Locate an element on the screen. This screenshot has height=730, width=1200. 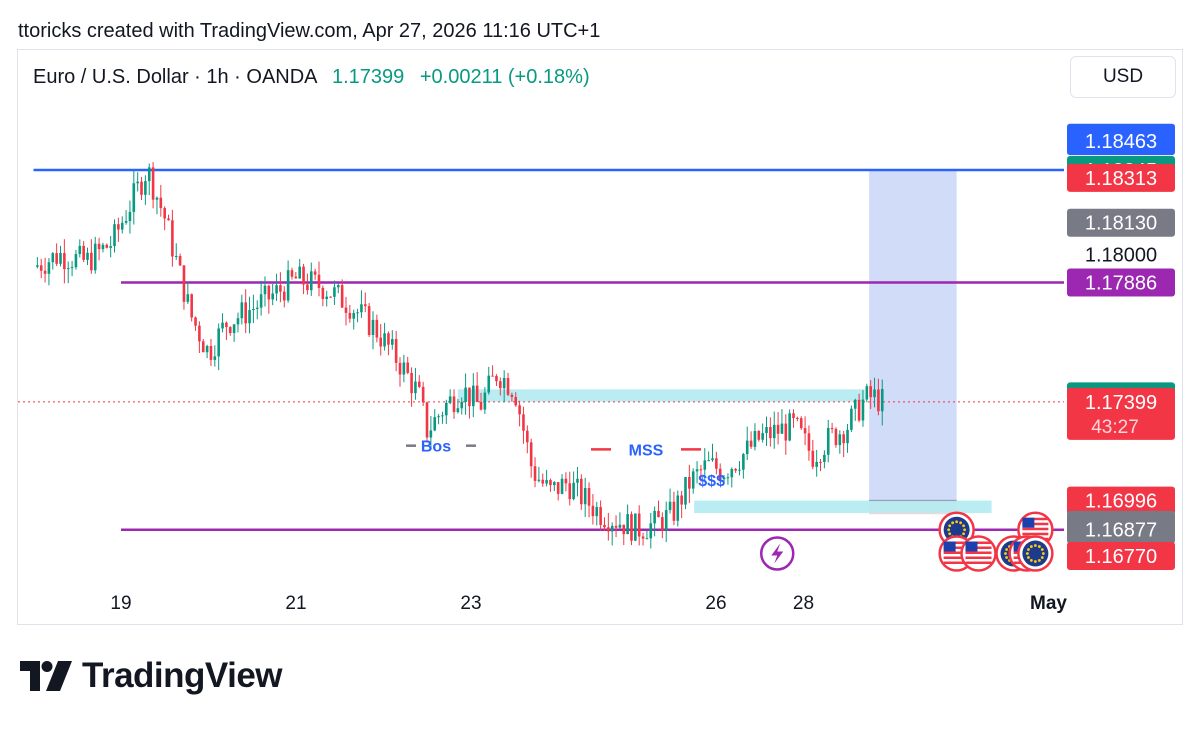
price-label-text: 1.17399 is located at coordinates (1121, 403).